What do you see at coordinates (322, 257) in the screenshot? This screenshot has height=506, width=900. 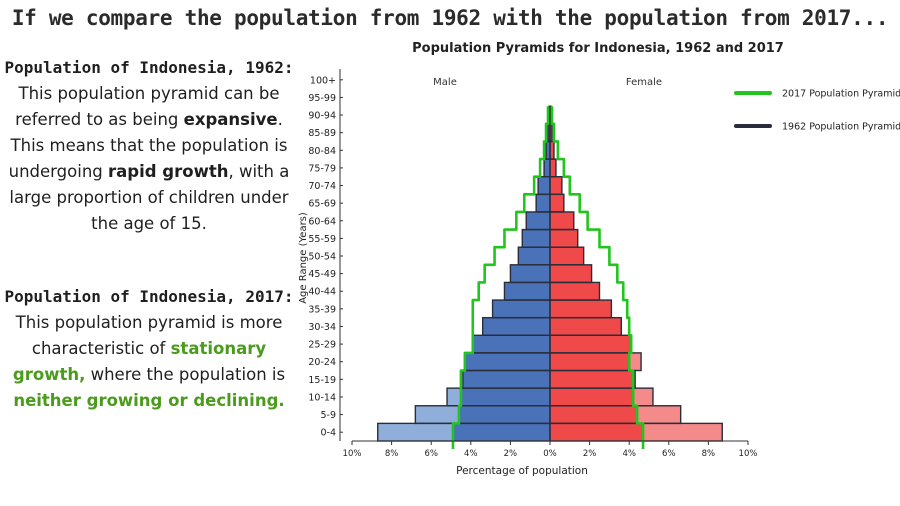 I see `y-tick-label-50-54: 50-54` at bounding box center [322, 257].